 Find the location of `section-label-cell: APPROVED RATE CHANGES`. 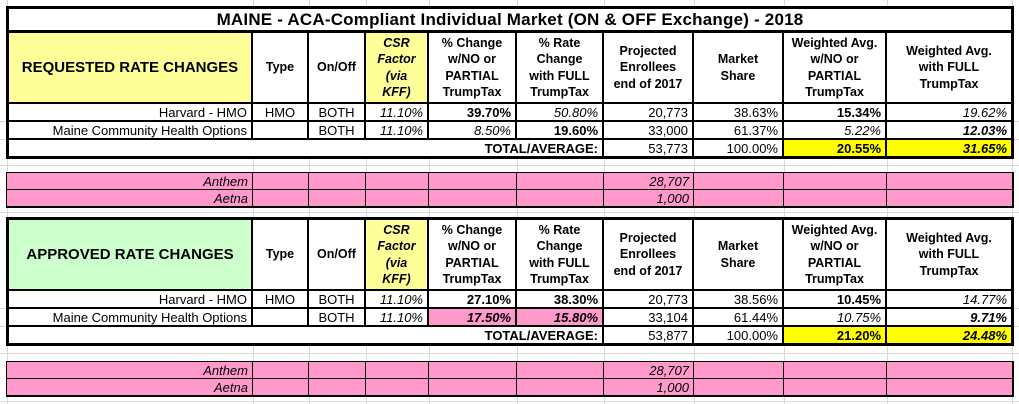

section-label-cell: APPROVED RATE CHANGES is located at coordinates (131, 255).